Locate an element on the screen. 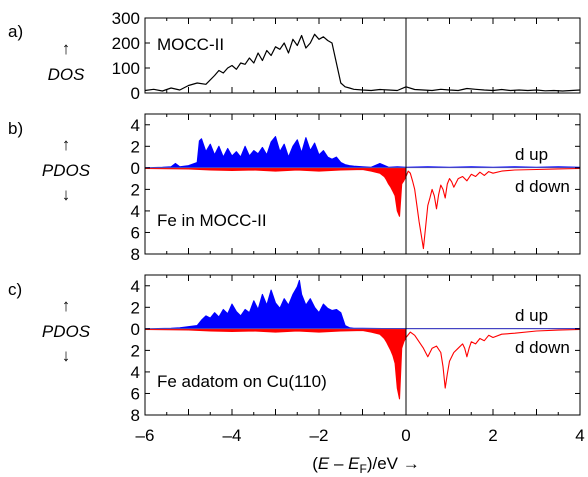 The image size is (588, 477). x-tick-label: 0 is located at coordinates (405, 435).